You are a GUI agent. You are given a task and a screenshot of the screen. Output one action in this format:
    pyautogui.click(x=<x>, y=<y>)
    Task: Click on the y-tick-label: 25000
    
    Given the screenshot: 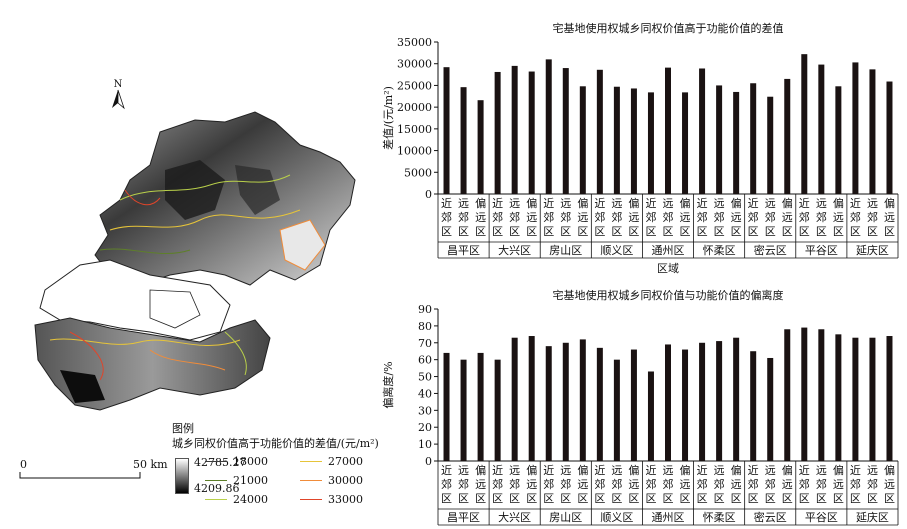 What is the action you would take?
    pyautogui.click(x=414, y=85)
    